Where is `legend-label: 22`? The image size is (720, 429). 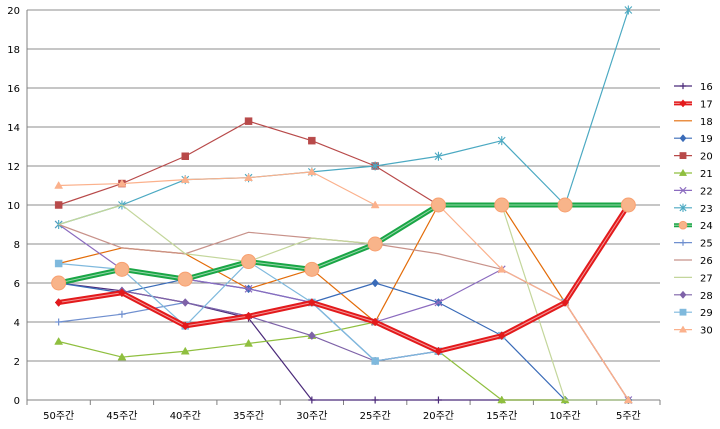 legend-label: 22 is located at coordinates (706, 191).